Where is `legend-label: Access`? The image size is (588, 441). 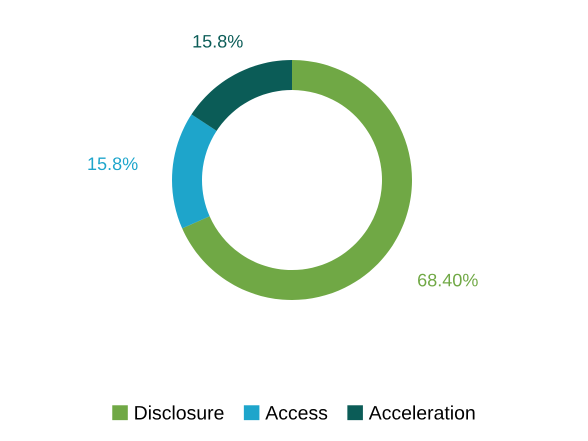 legend-label: Access is located at coordinates (296, 413).